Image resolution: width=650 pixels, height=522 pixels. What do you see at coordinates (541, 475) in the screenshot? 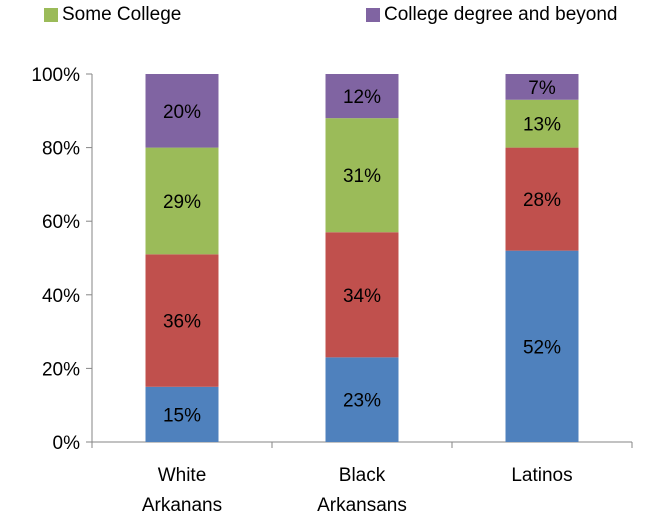
I see `x-category-label: Latinos` at bounding box center [541, 475].